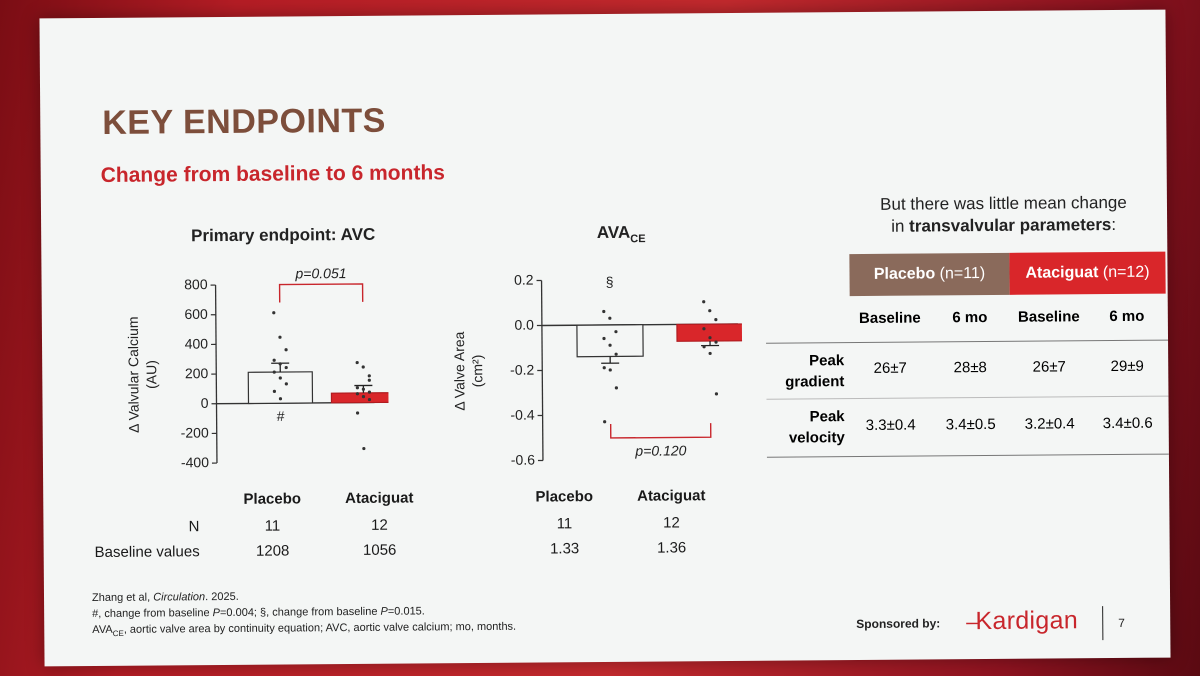 The width and height of the screenshot is (1200, 676). What do you see at coordinates (320, 273) in the screenshot?
I see `p-value-label: p=0.051` at bounding box center [320, 273].